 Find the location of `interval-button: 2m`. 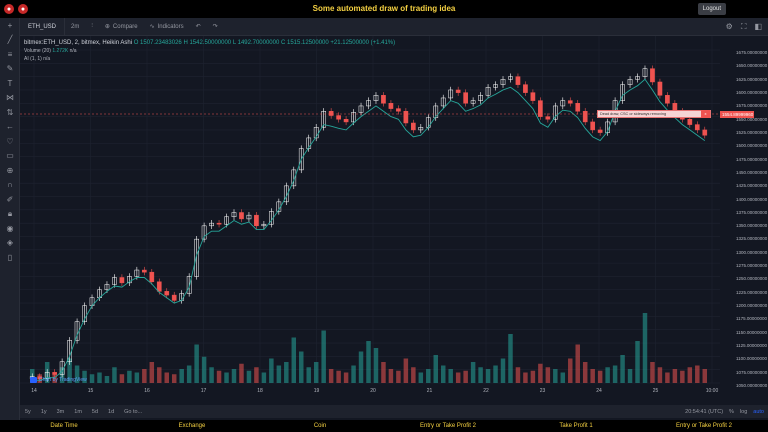

interval-button: 2m is located at coordinates (75, 26).